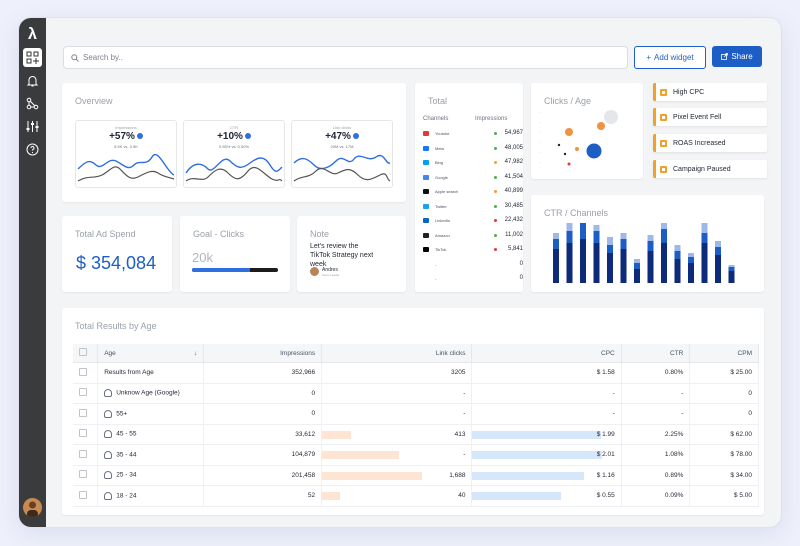 This screenshot has width=800, height=546. I want to click on overview-title: Overview, so click(94, 101).